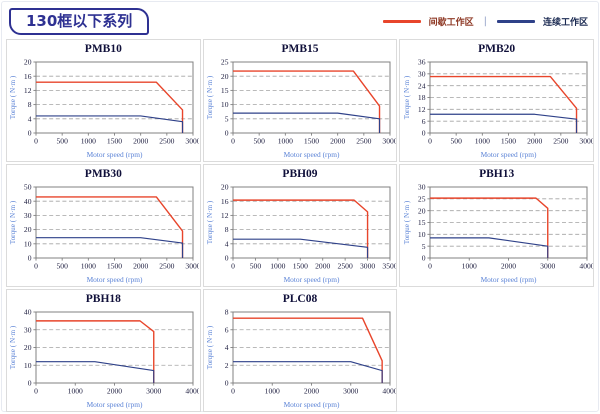 Image resolution: width=600 pixels, height=414 pixels. Describe the element at coordinates (422, 62) in the screenshot. I see `y-tick-label: 36` at that location.